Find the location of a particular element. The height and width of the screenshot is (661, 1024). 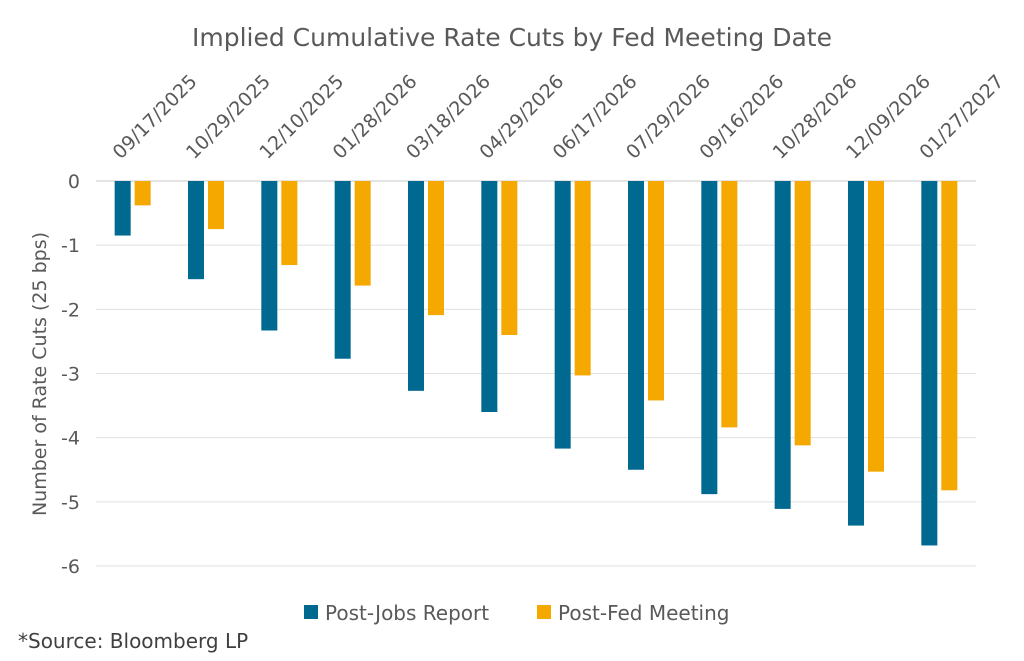

y-tick-label: -3 is located at coordinates (70, 375).